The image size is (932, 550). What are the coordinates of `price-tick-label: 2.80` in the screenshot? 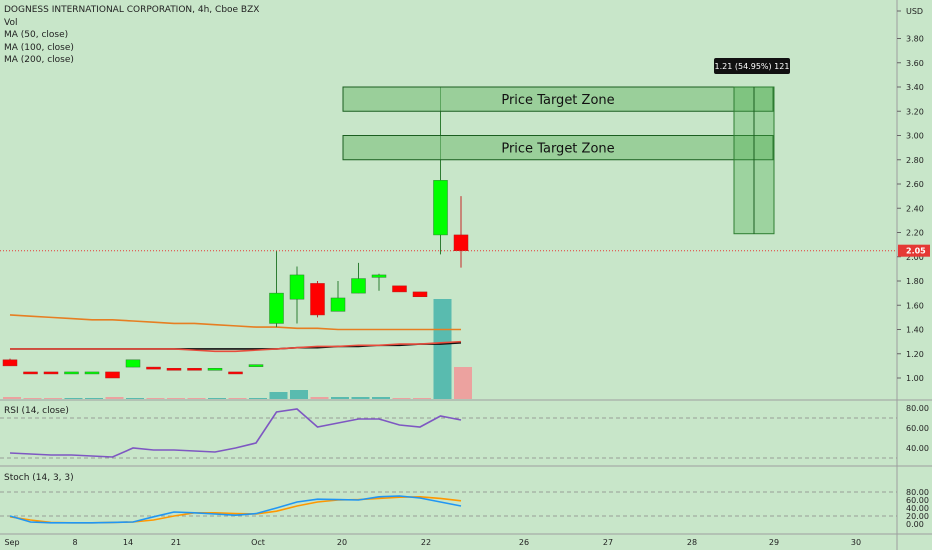 It's located at (915, 160).